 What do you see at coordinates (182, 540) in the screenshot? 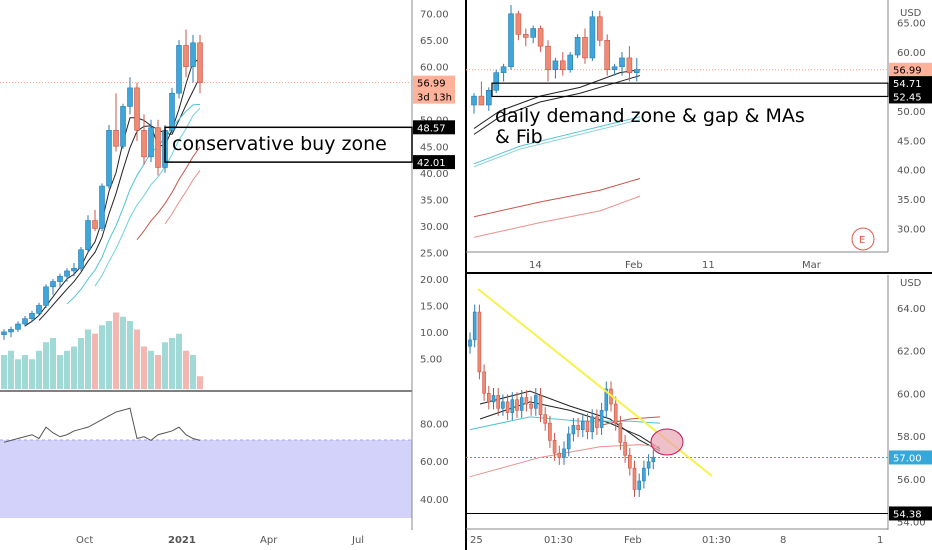
I see `x-tick-label: 2021` at bounding box center [182, 540].